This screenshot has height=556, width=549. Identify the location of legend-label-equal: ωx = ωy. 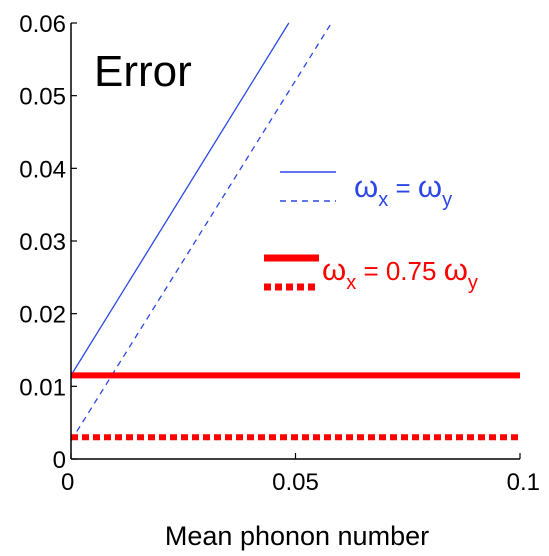
(403, 190).